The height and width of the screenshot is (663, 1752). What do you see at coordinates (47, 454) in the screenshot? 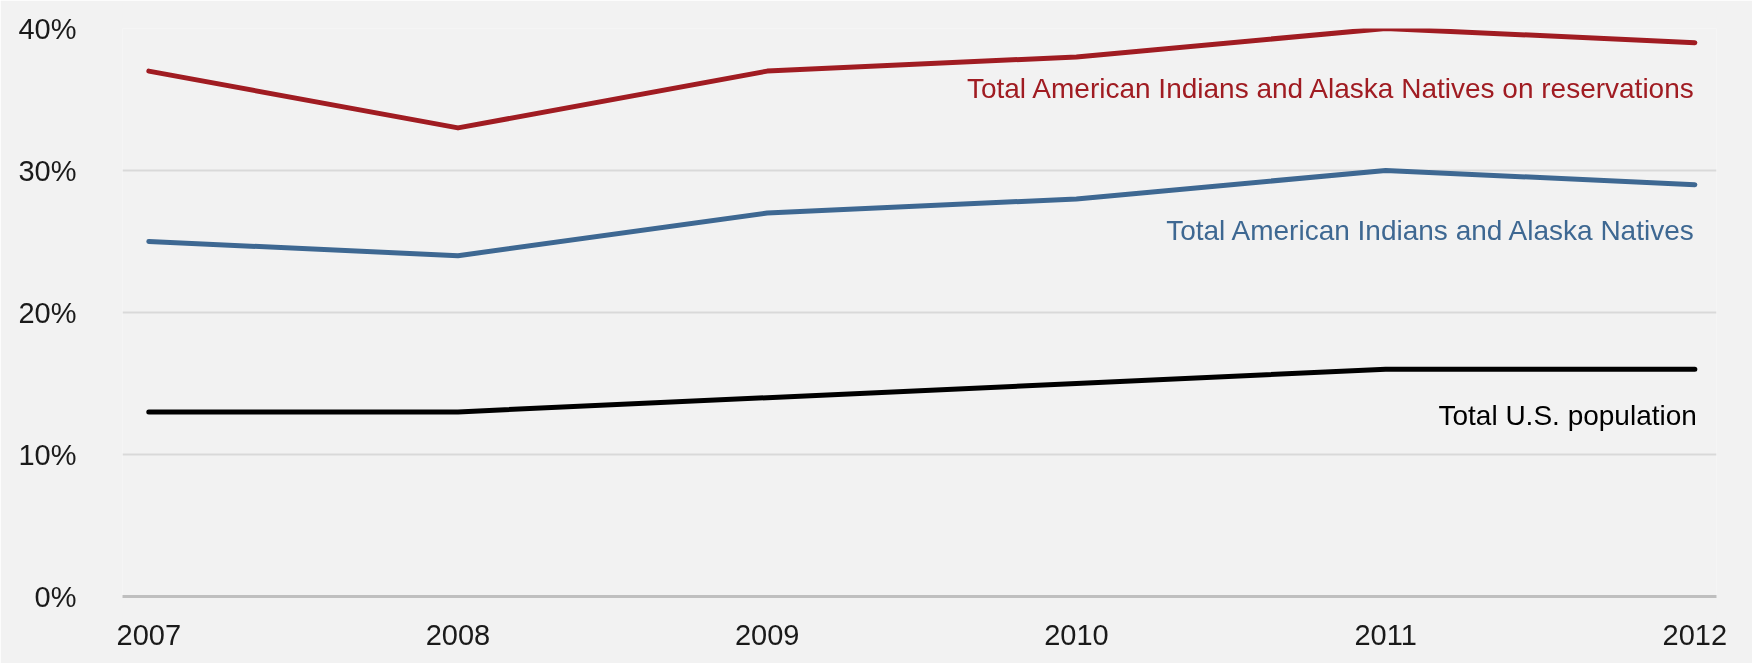
I see `y-tick-label: 10%` at bounding box center [47, 454].